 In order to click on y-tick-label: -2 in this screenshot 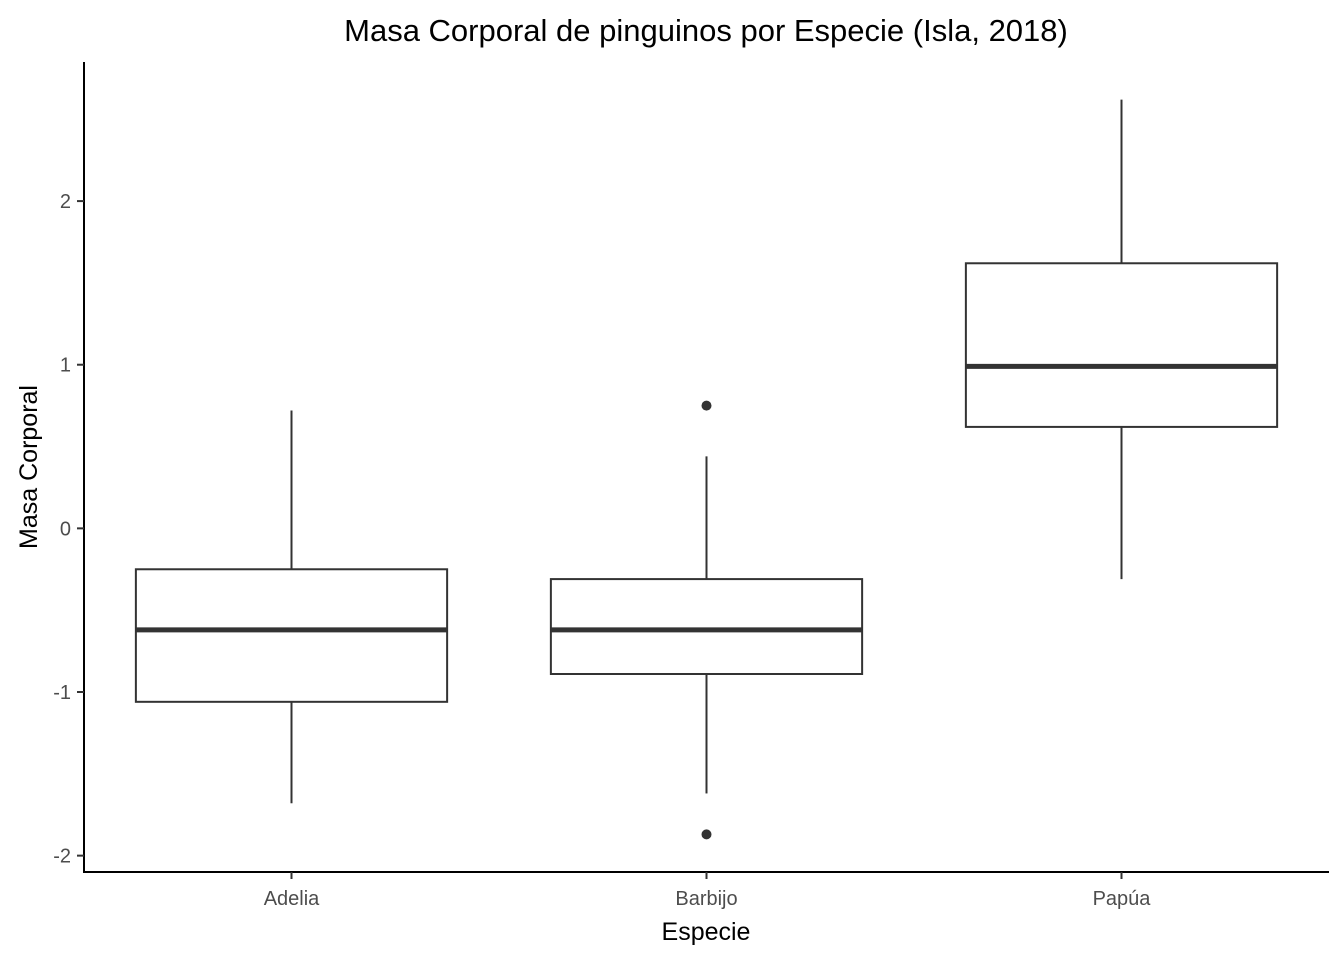, I will do `click(62, 857)`.